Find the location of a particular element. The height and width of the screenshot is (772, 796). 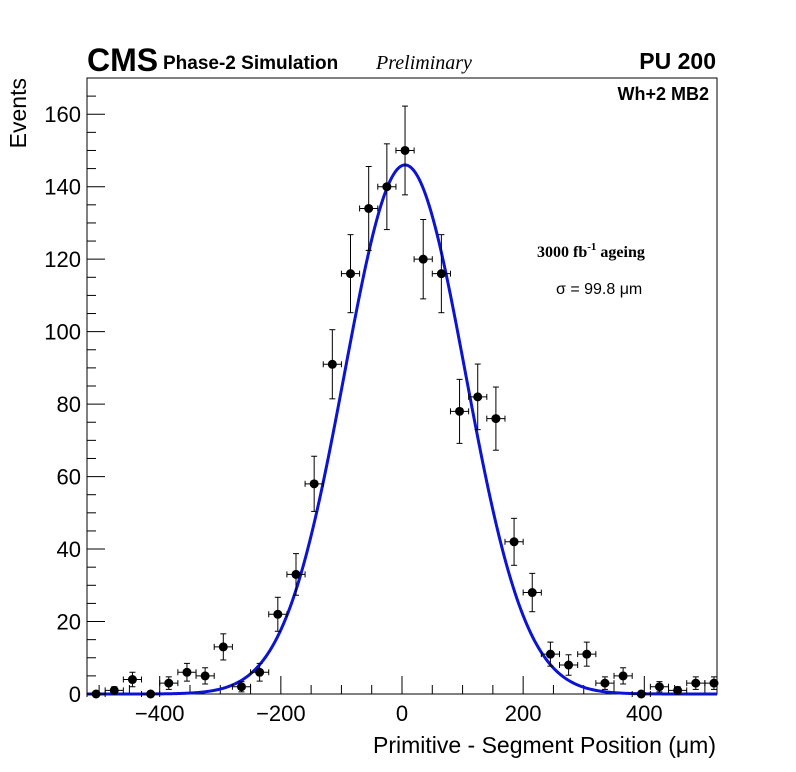

x-tick-label: 0 is located at coordinates (402, 713).